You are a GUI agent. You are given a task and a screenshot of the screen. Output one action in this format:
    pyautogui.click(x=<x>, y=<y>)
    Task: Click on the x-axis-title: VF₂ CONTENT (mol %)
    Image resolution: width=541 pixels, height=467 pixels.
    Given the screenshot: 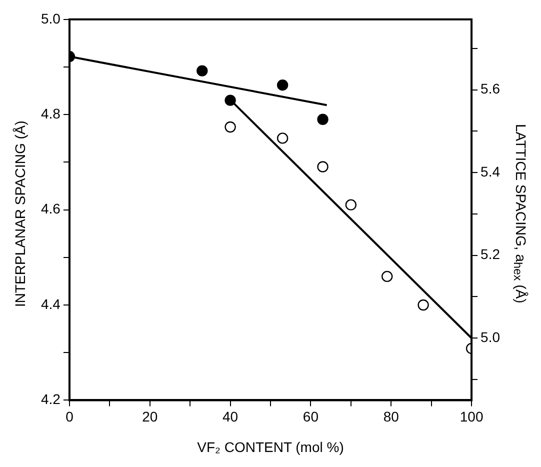 What is the action you would take?
    pyautogui.click(x=270, y=447)
    